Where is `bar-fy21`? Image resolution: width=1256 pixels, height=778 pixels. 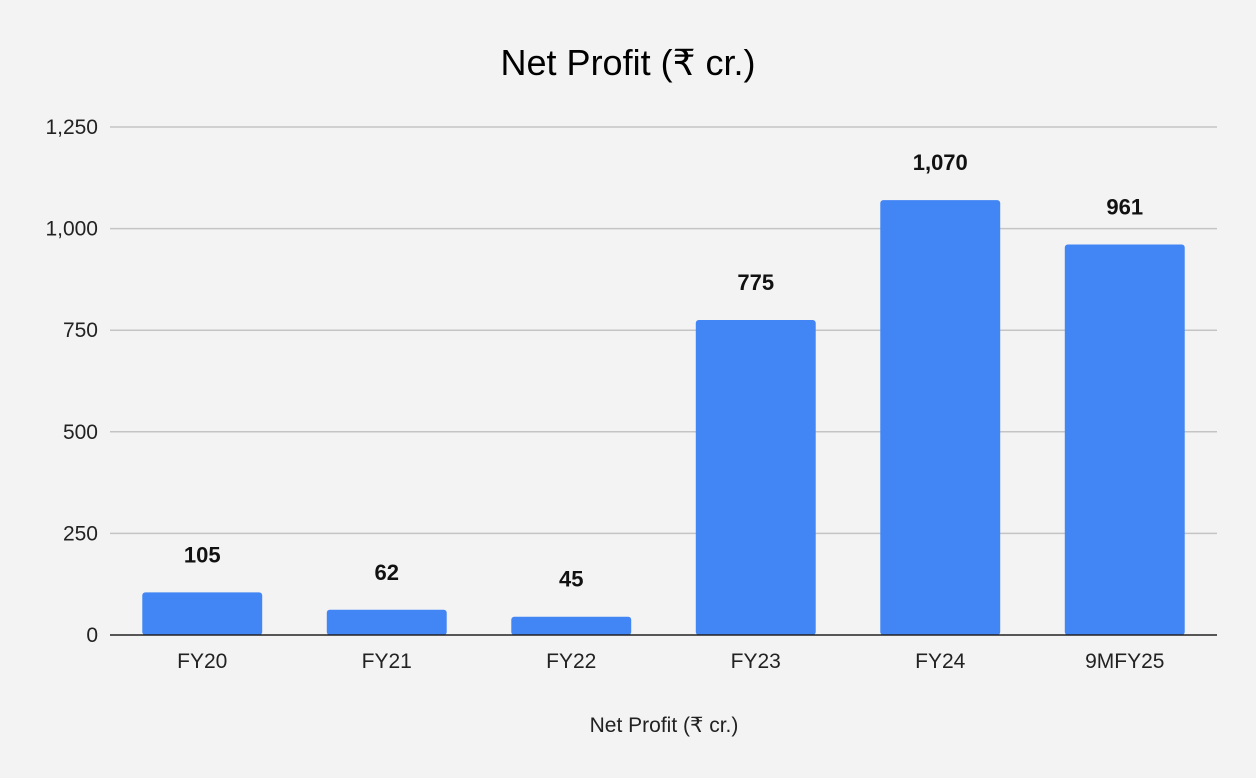
bar-fy21 is located at coordinates (386, 622).